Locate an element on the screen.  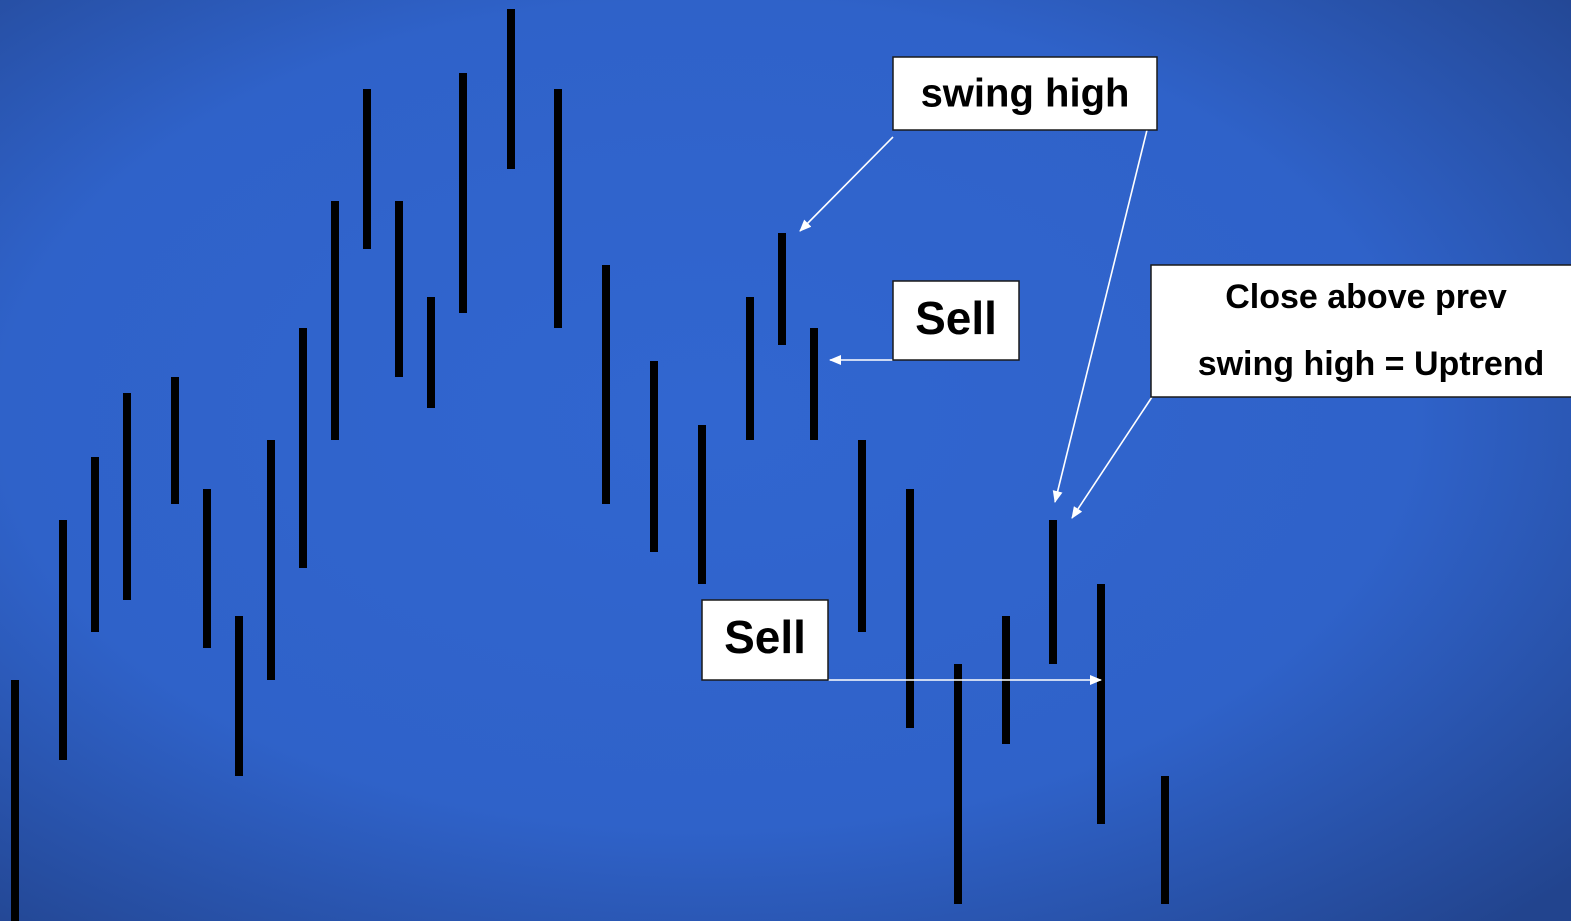
callout-text: swing high is located at coordinates (1025, 94).